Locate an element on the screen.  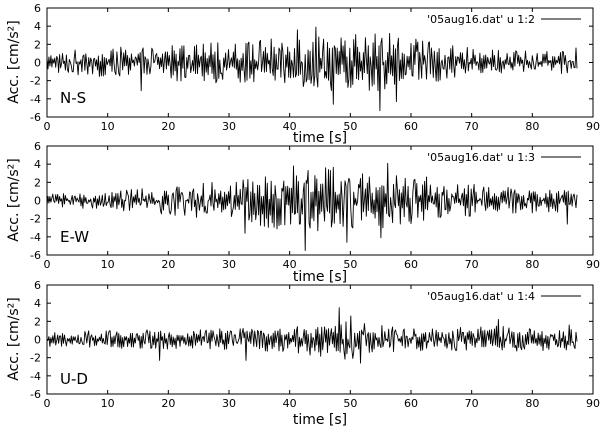
x-tick-label-ew-30: 30 is located at coordinates (229, 264).